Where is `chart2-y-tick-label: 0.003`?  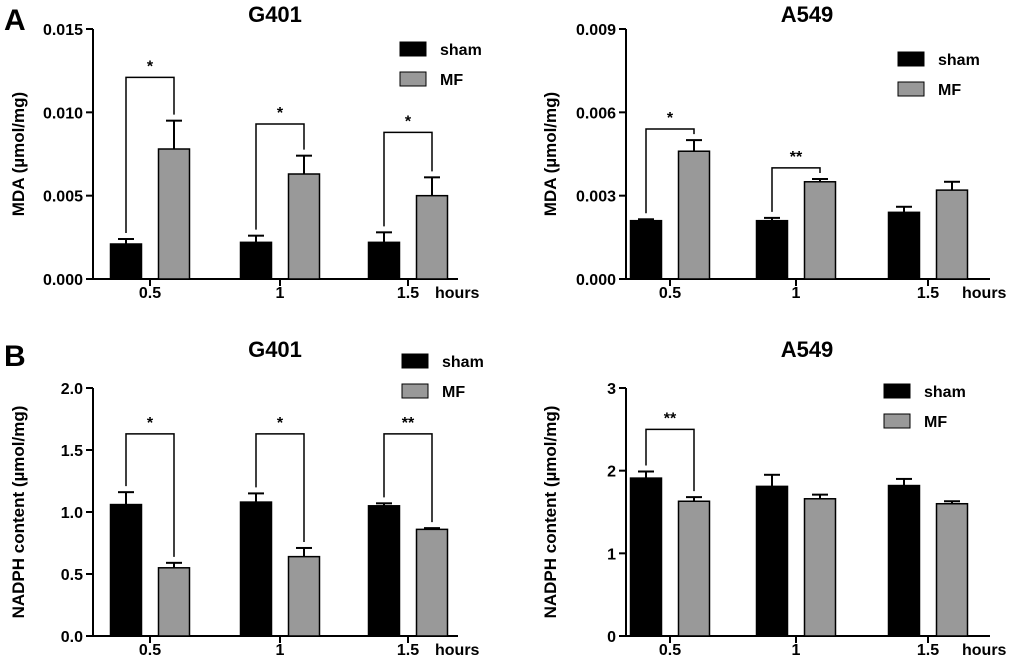 chart2-y-tick-label: 0.003 is located at coordinates (596, 197).